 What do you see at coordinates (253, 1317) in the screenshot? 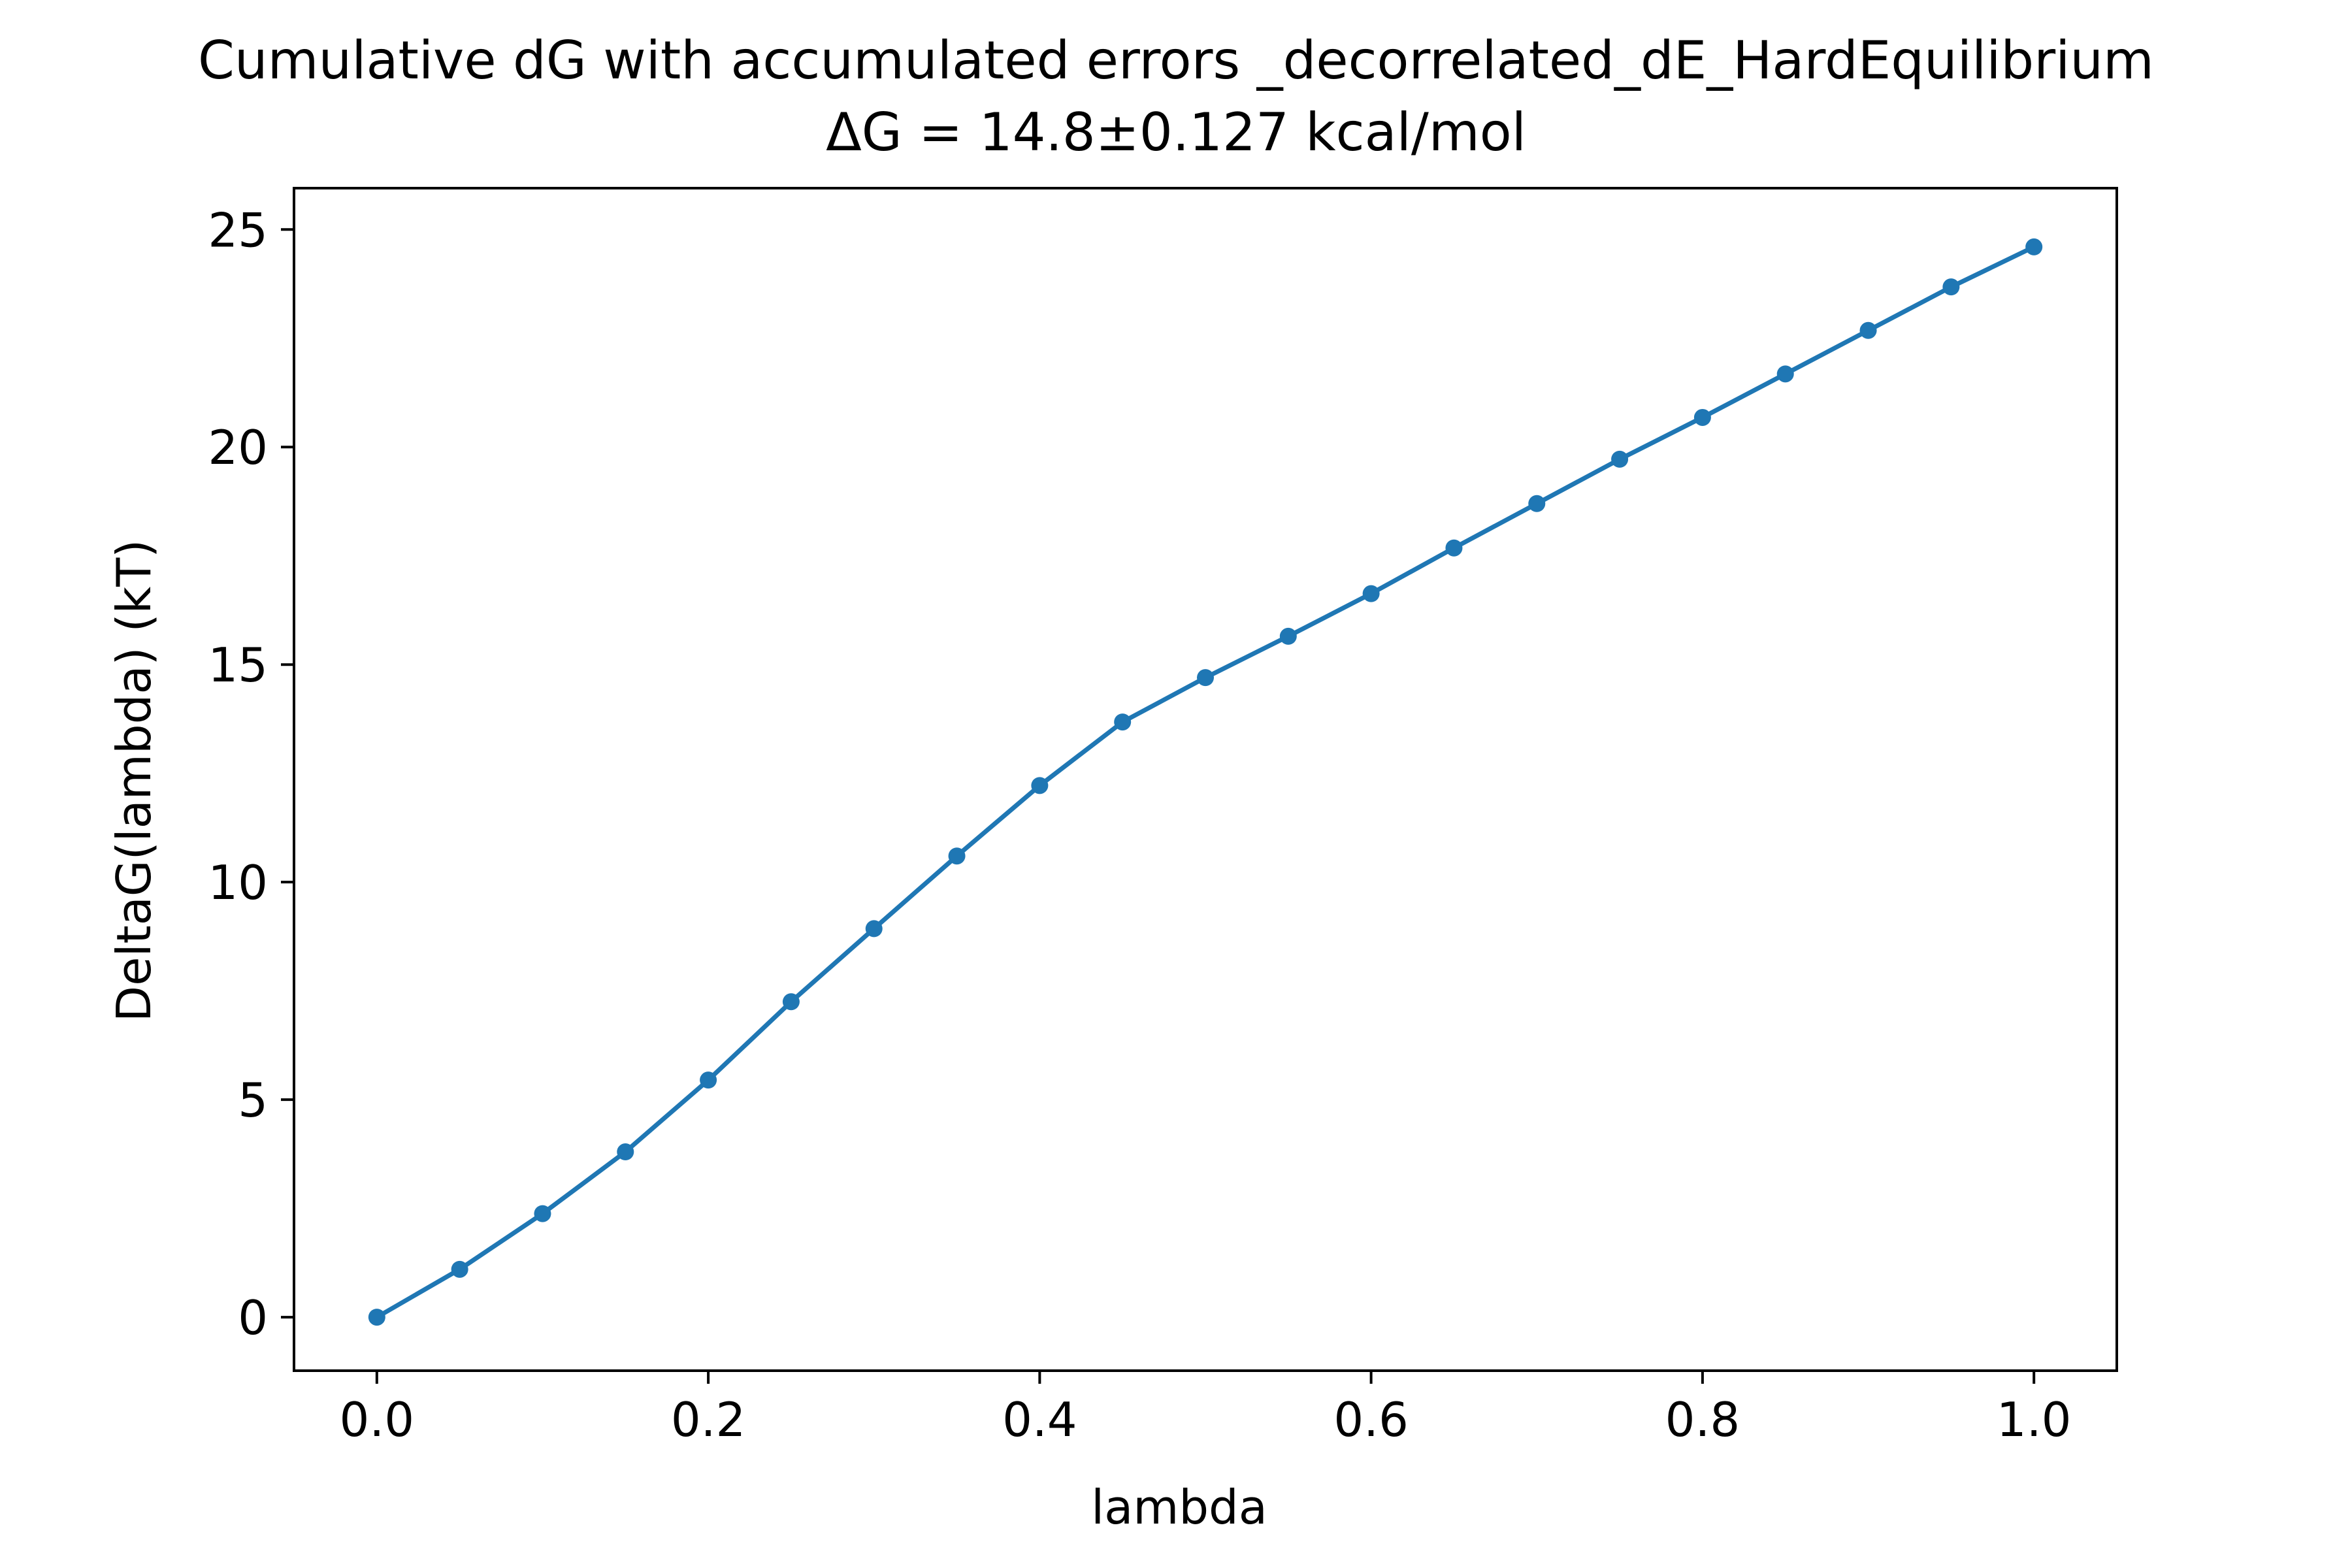
I see `y-tick-label: 0` at bounding box center [253, 1317].